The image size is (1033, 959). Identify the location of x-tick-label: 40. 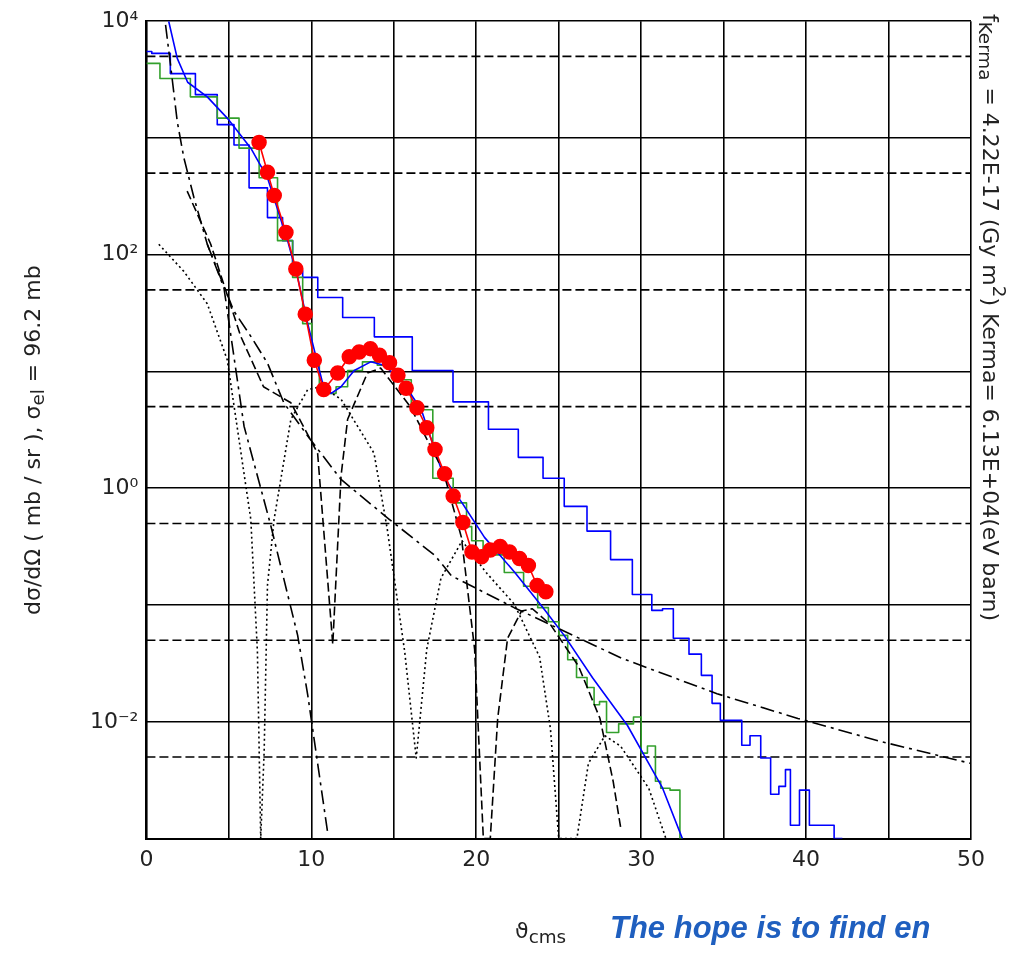
(806, 858).